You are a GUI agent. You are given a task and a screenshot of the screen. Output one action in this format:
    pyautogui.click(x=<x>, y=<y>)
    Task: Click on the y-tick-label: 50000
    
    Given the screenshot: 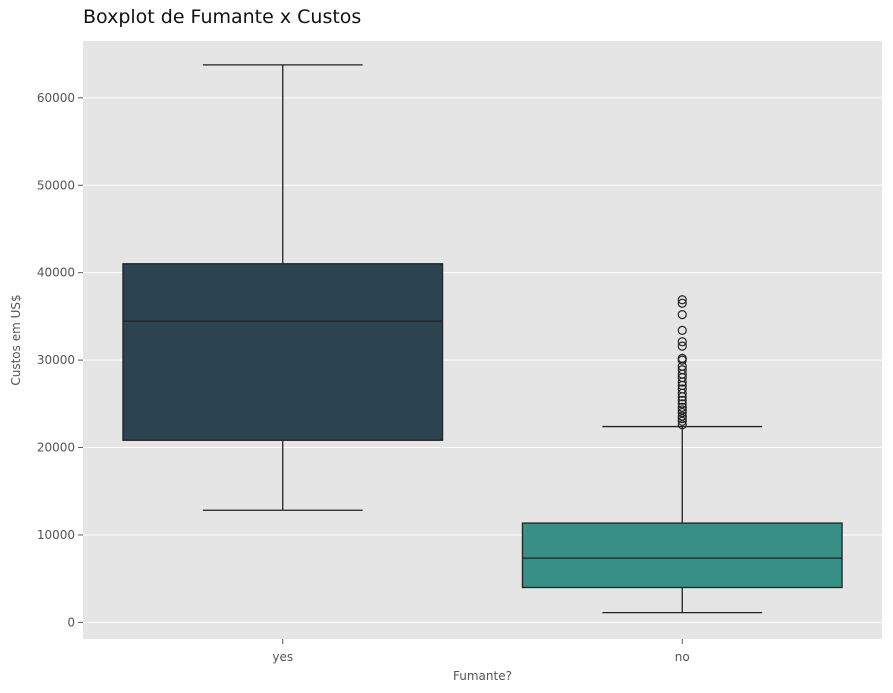 What is the action you would take?
    pyautogui.click(x=56, y=185)
    